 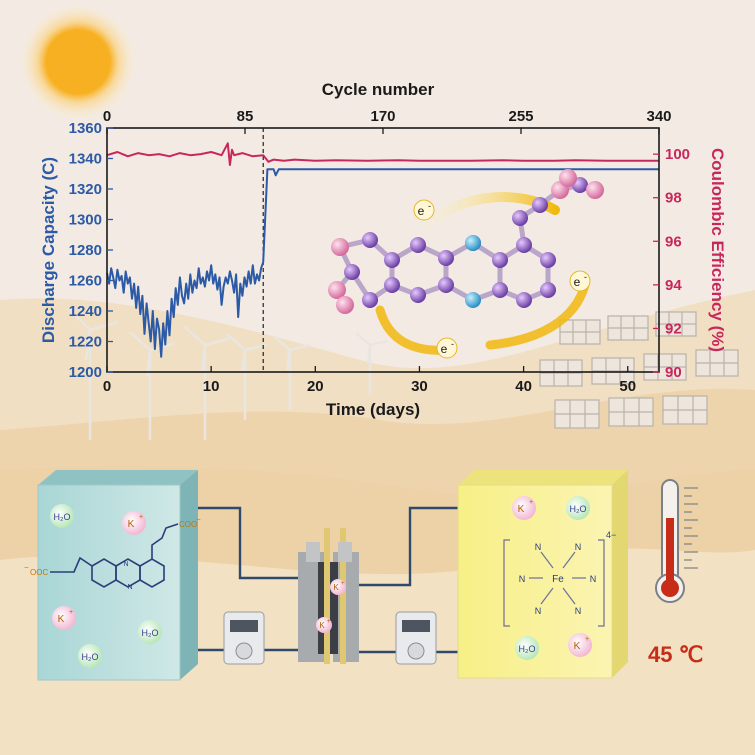 What do you see at coordinates (673, 328) in the screenshot?
I see `y-right-tick-label: 92` at bounding box center [673, 328].